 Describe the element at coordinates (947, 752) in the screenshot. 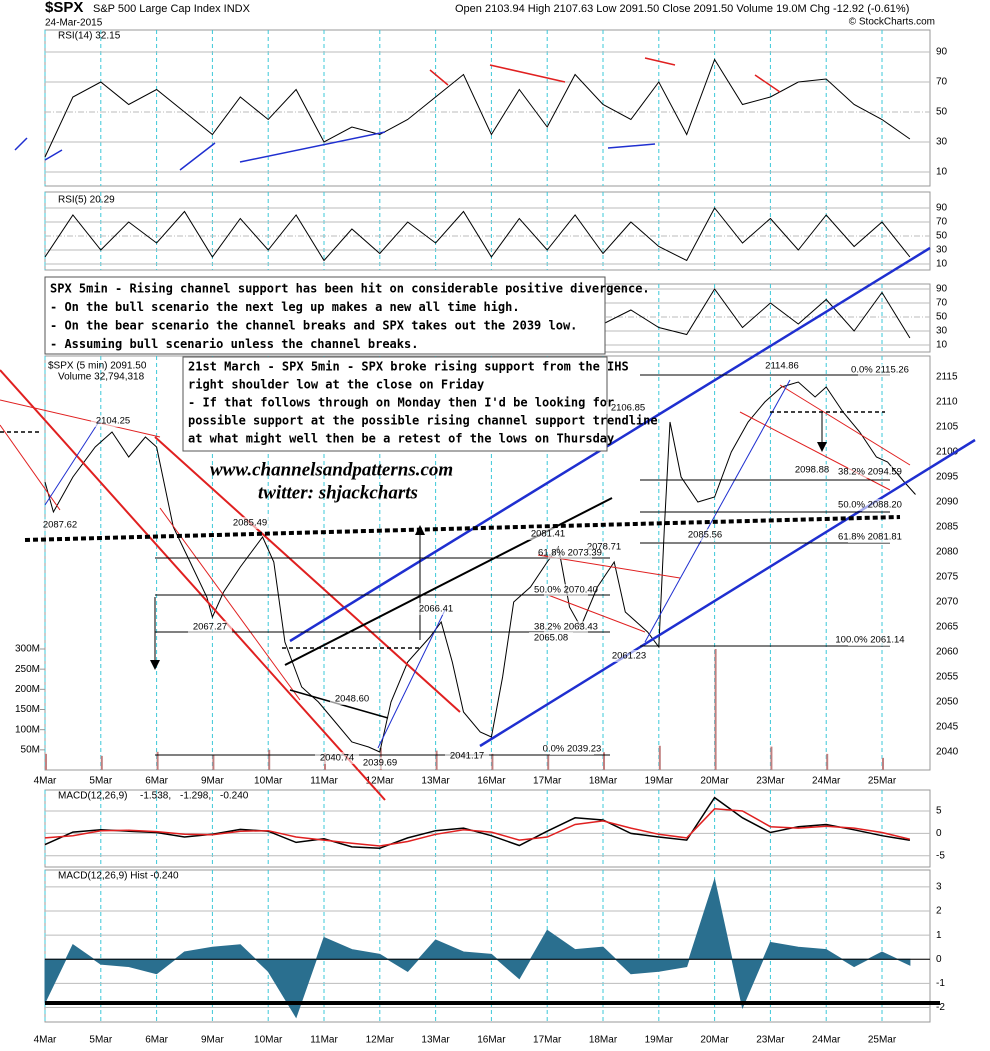

I see `y-tick-label: 2040` at that location.